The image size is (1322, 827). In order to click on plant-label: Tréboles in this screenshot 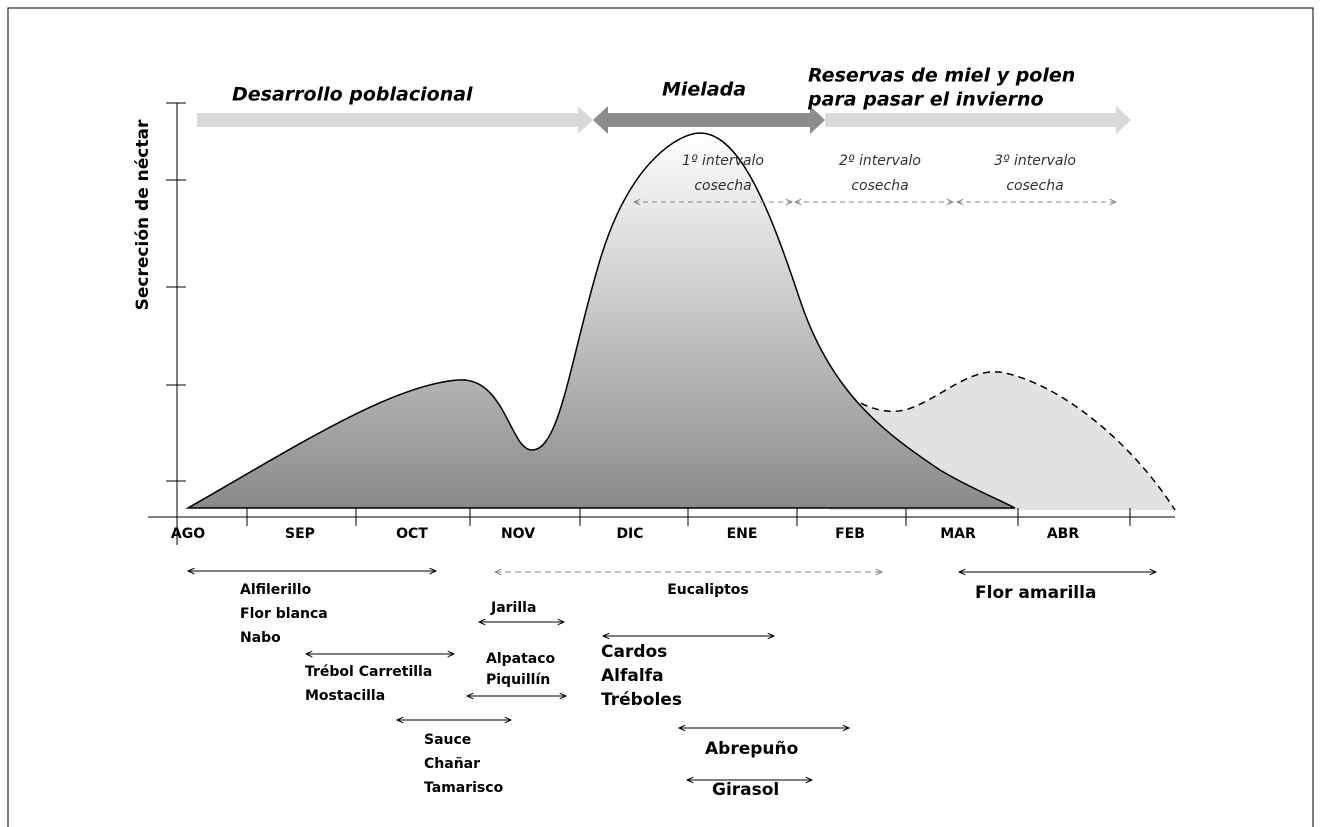, I will do `click(641, 700)`.